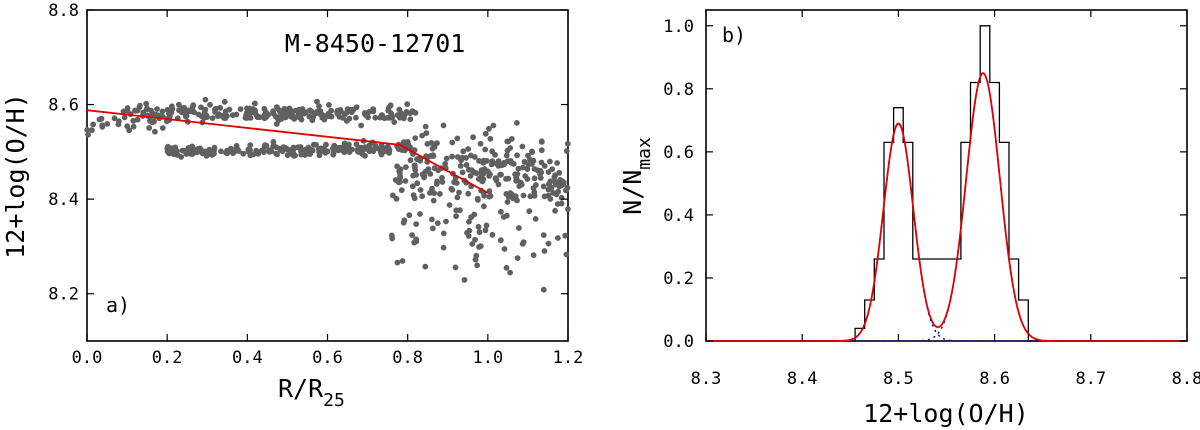 This screenshot has height=430, width=1200. I want to click on panel-b-ylabel-sub: max, so click(644, 153).